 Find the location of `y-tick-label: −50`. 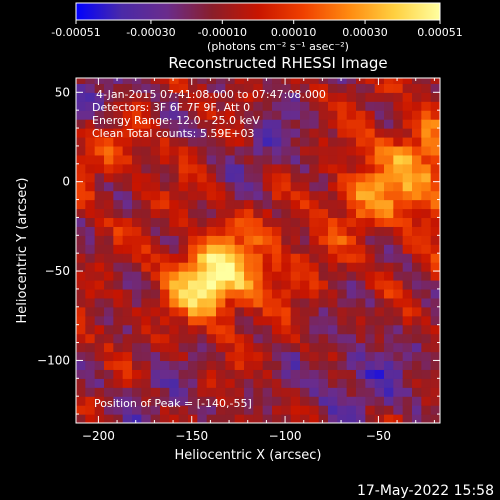

y-tick-label: −50 is located at coordinates (57, 271).